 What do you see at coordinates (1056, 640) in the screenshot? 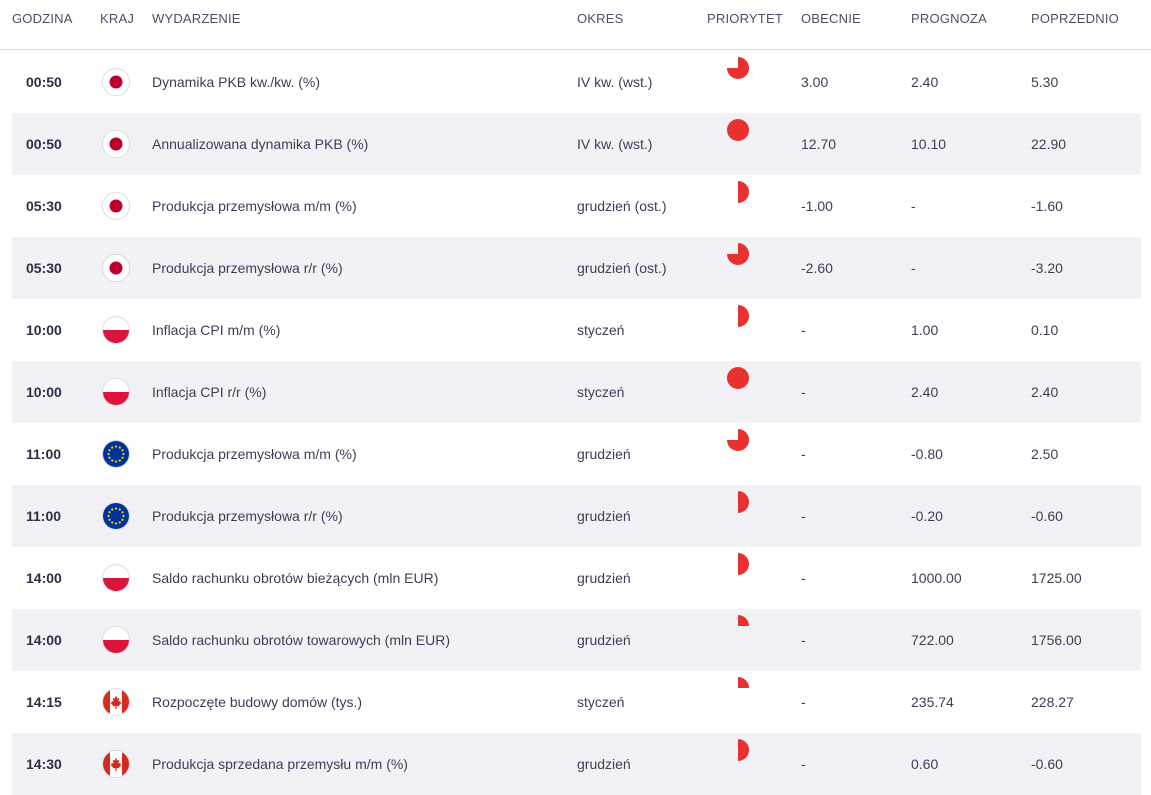
I see `previous-value: 1756.00` at bounding box center [1056, 640].